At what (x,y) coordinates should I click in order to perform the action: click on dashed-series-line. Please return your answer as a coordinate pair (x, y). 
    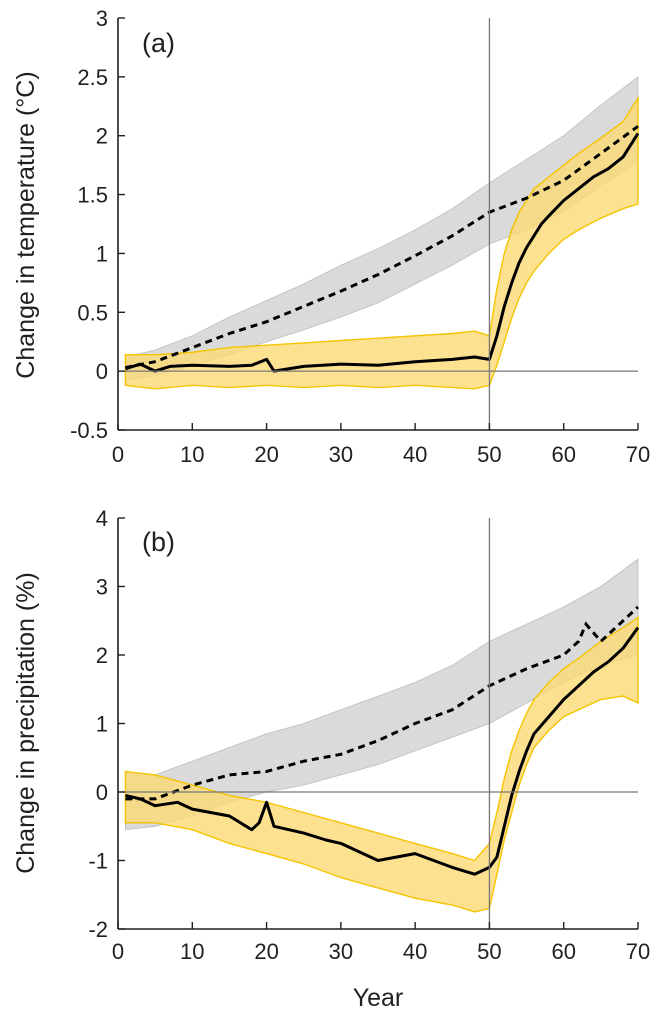
    Looking at the image, I should click on (382, 703).